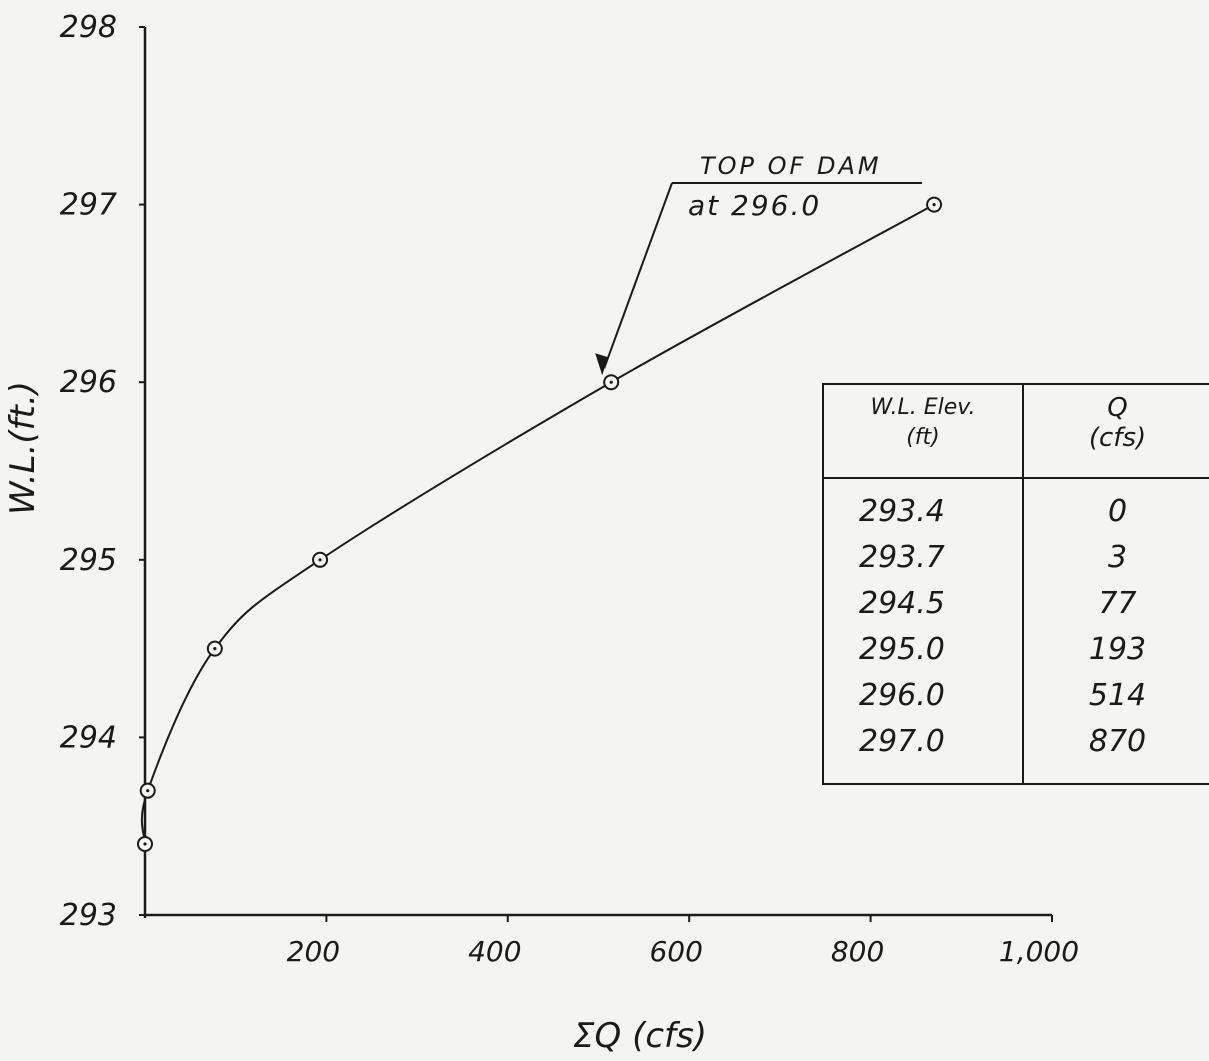 The height and width of the screenshot is (1061, 1209). What do you see at coordinates (1117, 695) in the screenshot?
I see `cell-discharge: 514` at bounding box center [1117, 695].